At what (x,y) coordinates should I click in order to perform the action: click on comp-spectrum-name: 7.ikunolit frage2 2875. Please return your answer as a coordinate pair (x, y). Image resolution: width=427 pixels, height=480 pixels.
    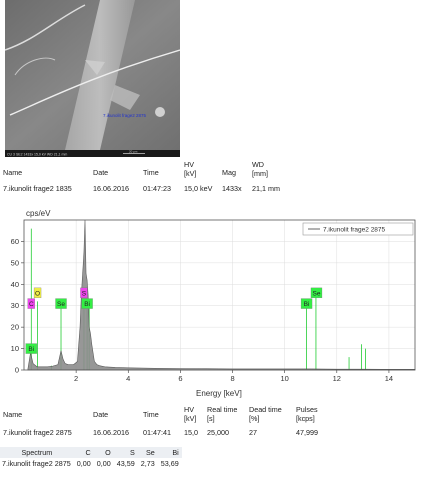
    Looking at the image, I should click on (36, 463).